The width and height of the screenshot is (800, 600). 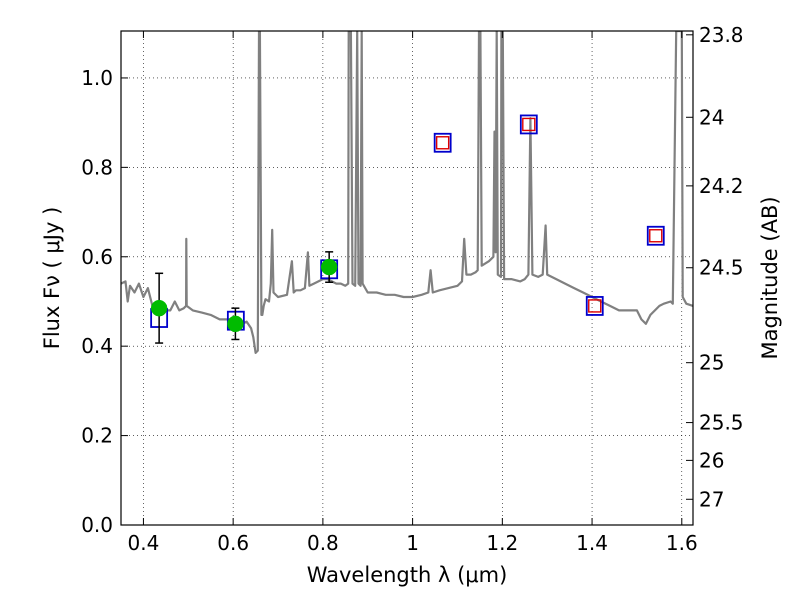 What do you see at coordinates (97, 257) in the screenshot?
I see `y-tick-label: 0.6` at bounding box center [97, 257].